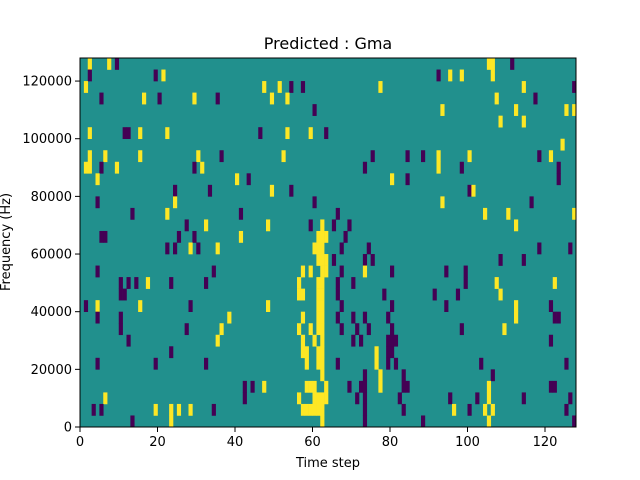 This screenshot has width=640, height=480. What do you see at coordinates (7, 242) in the screenshot?
I see `y-axis-title: Frequency (Hz)` at bounding box center [7, 242].